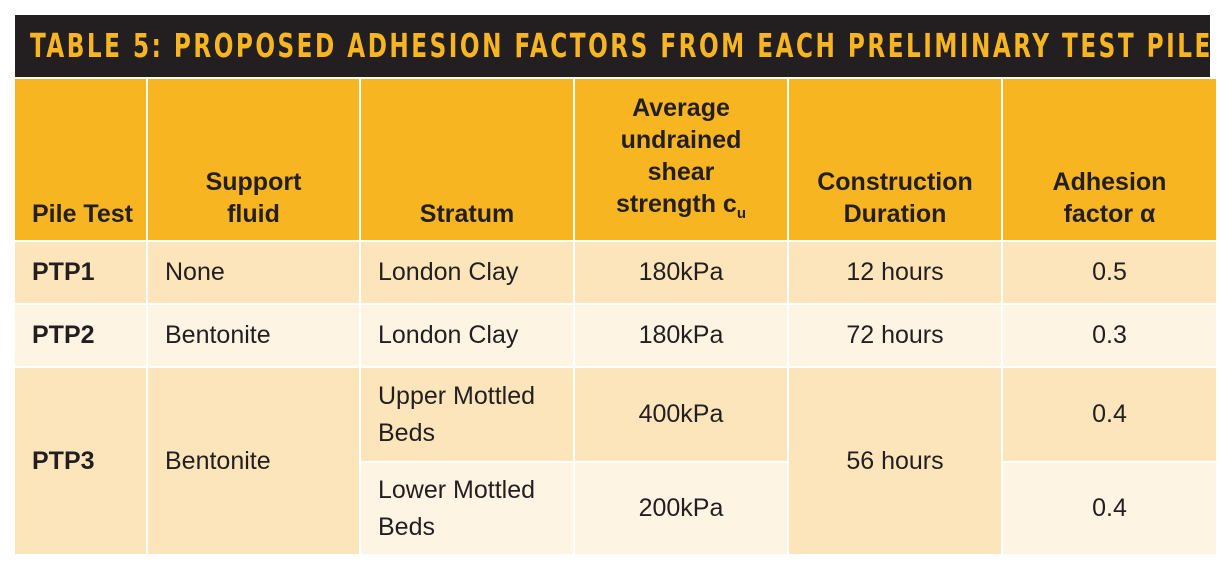 This screenshot has width=1224, height=566. I want to click on cell-pile: PTP2, so click(80, 335).